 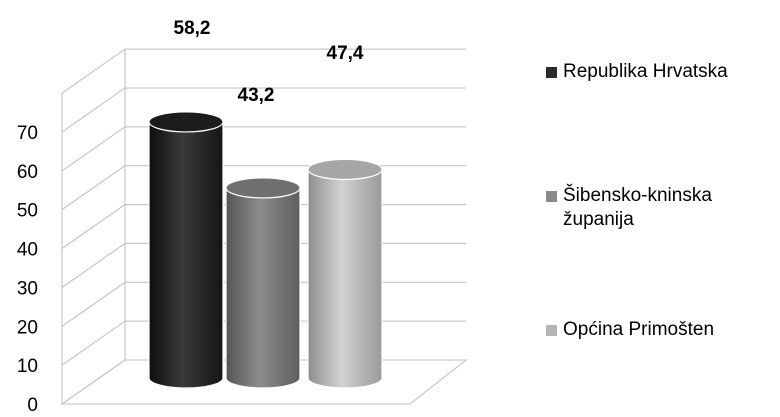 What do you see at coordinates (27, 366) in the screenshot?
I see `y-tick-label: 10` at bounding box center [27, 366].